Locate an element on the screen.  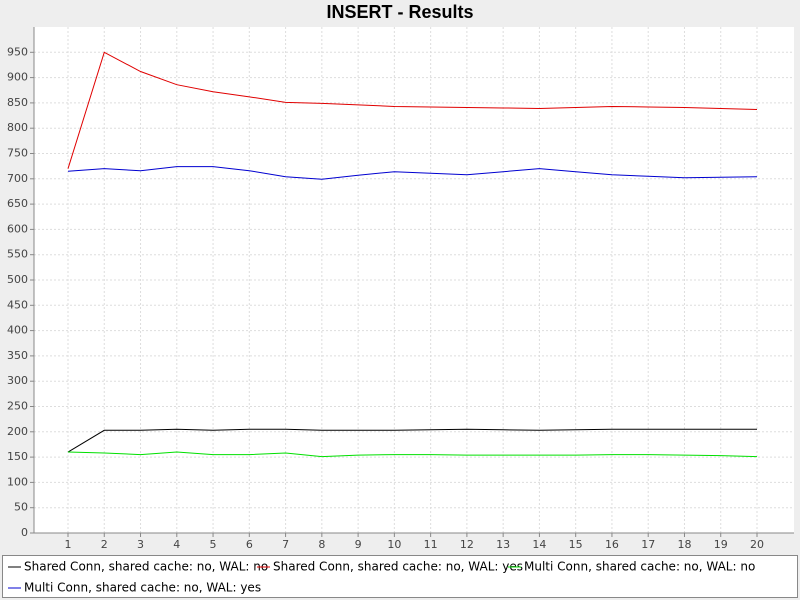
x-tick-label: 18 is located at coordinates (684, 544).